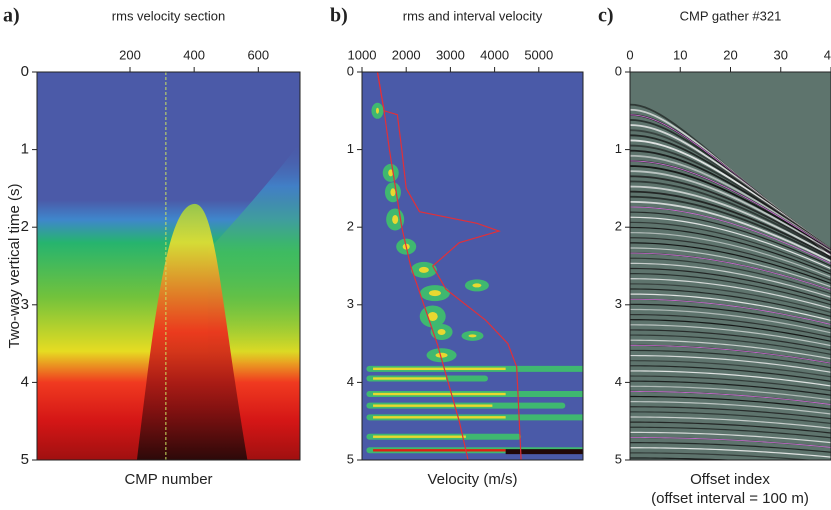 This screenshot has width=831, height=510. What do you see at coordinates (168, 15) in the screenshot?
I see `panel-title: rms velocity section` at bounding box center [168, 15].